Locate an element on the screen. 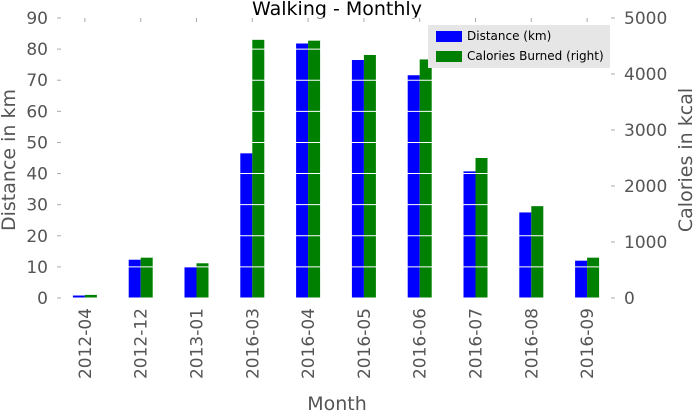 The height and width of the screenshot is (414, 698). x-tick-label: 2016-05 is located at coordinates (365, 343).